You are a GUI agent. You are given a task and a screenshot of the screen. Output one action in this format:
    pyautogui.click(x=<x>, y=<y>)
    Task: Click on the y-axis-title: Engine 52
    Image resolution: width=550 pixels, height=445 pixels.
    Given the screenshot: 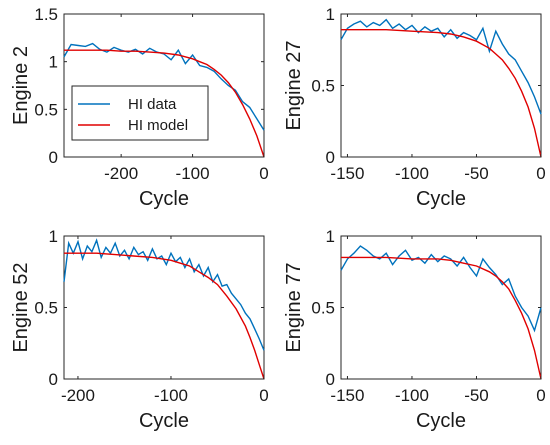 What is the action you would take?
    pyautogui.click(x=21, y=307)
    